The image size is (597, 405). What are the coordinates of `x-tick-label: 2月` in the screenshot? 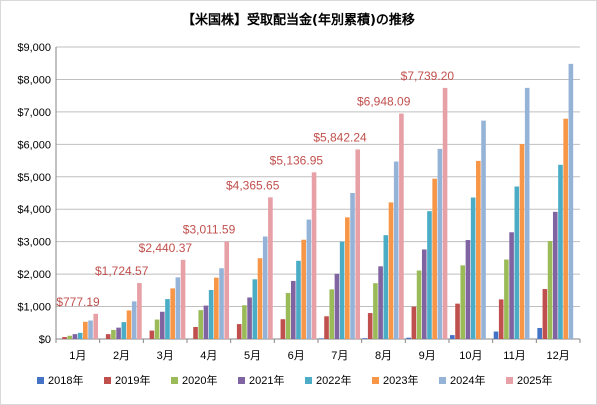 It's located at (121, 356).